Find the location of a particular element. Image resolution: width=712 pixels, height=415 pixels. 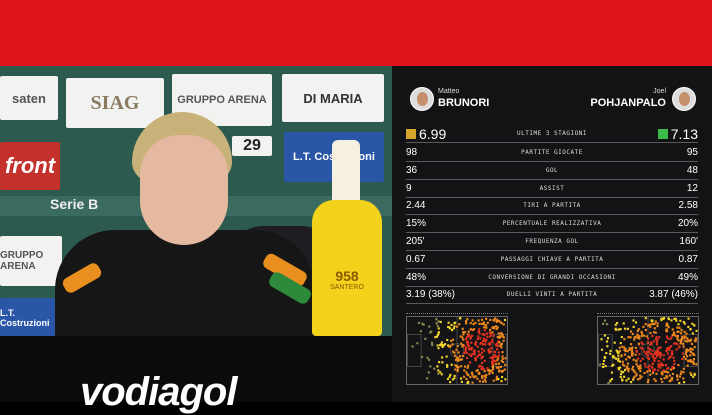

pitch-line is located at coordinates (499, 350).